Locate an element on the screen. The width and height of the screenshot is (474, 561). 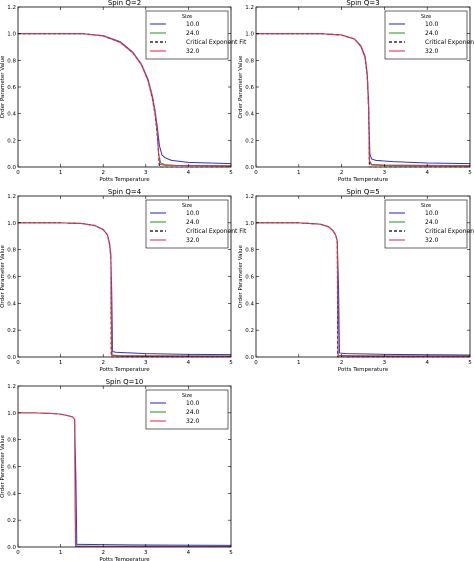
chart-title: Spin Q=3 is located at coordinates (362, 3).